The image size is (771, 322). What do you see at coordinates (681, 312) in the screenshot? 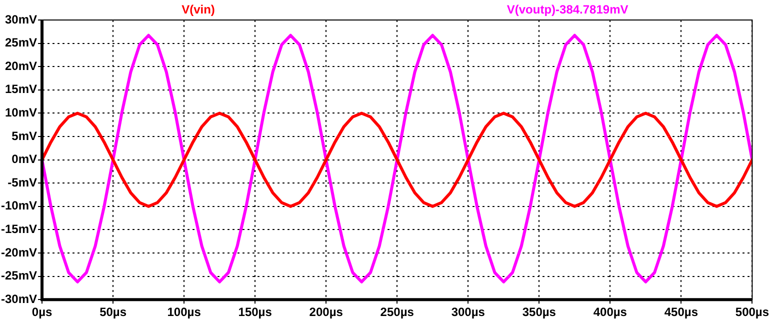
I see `x-tick-label: 450µs` at bounding box center [681, 312].